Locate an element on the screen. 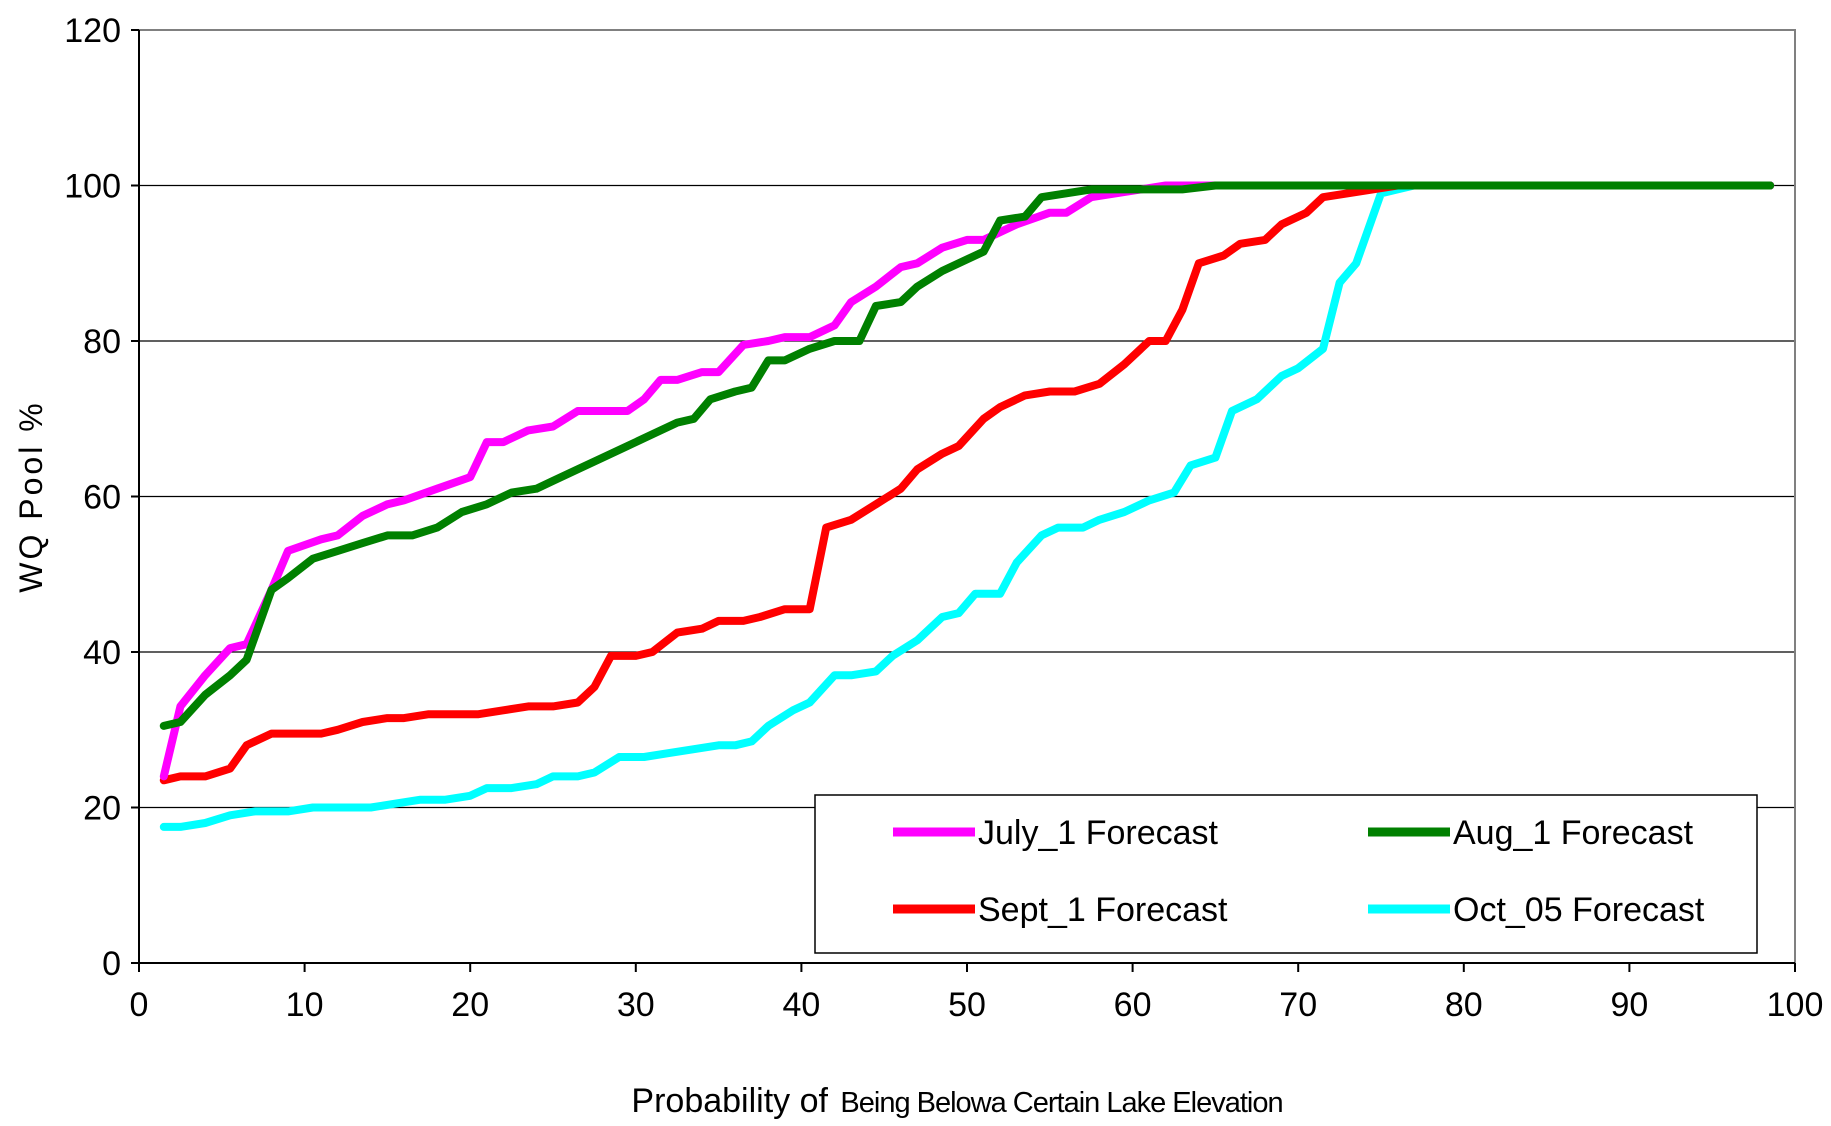  x-tick-label: 80 is located at coordinates (1464, 1005).